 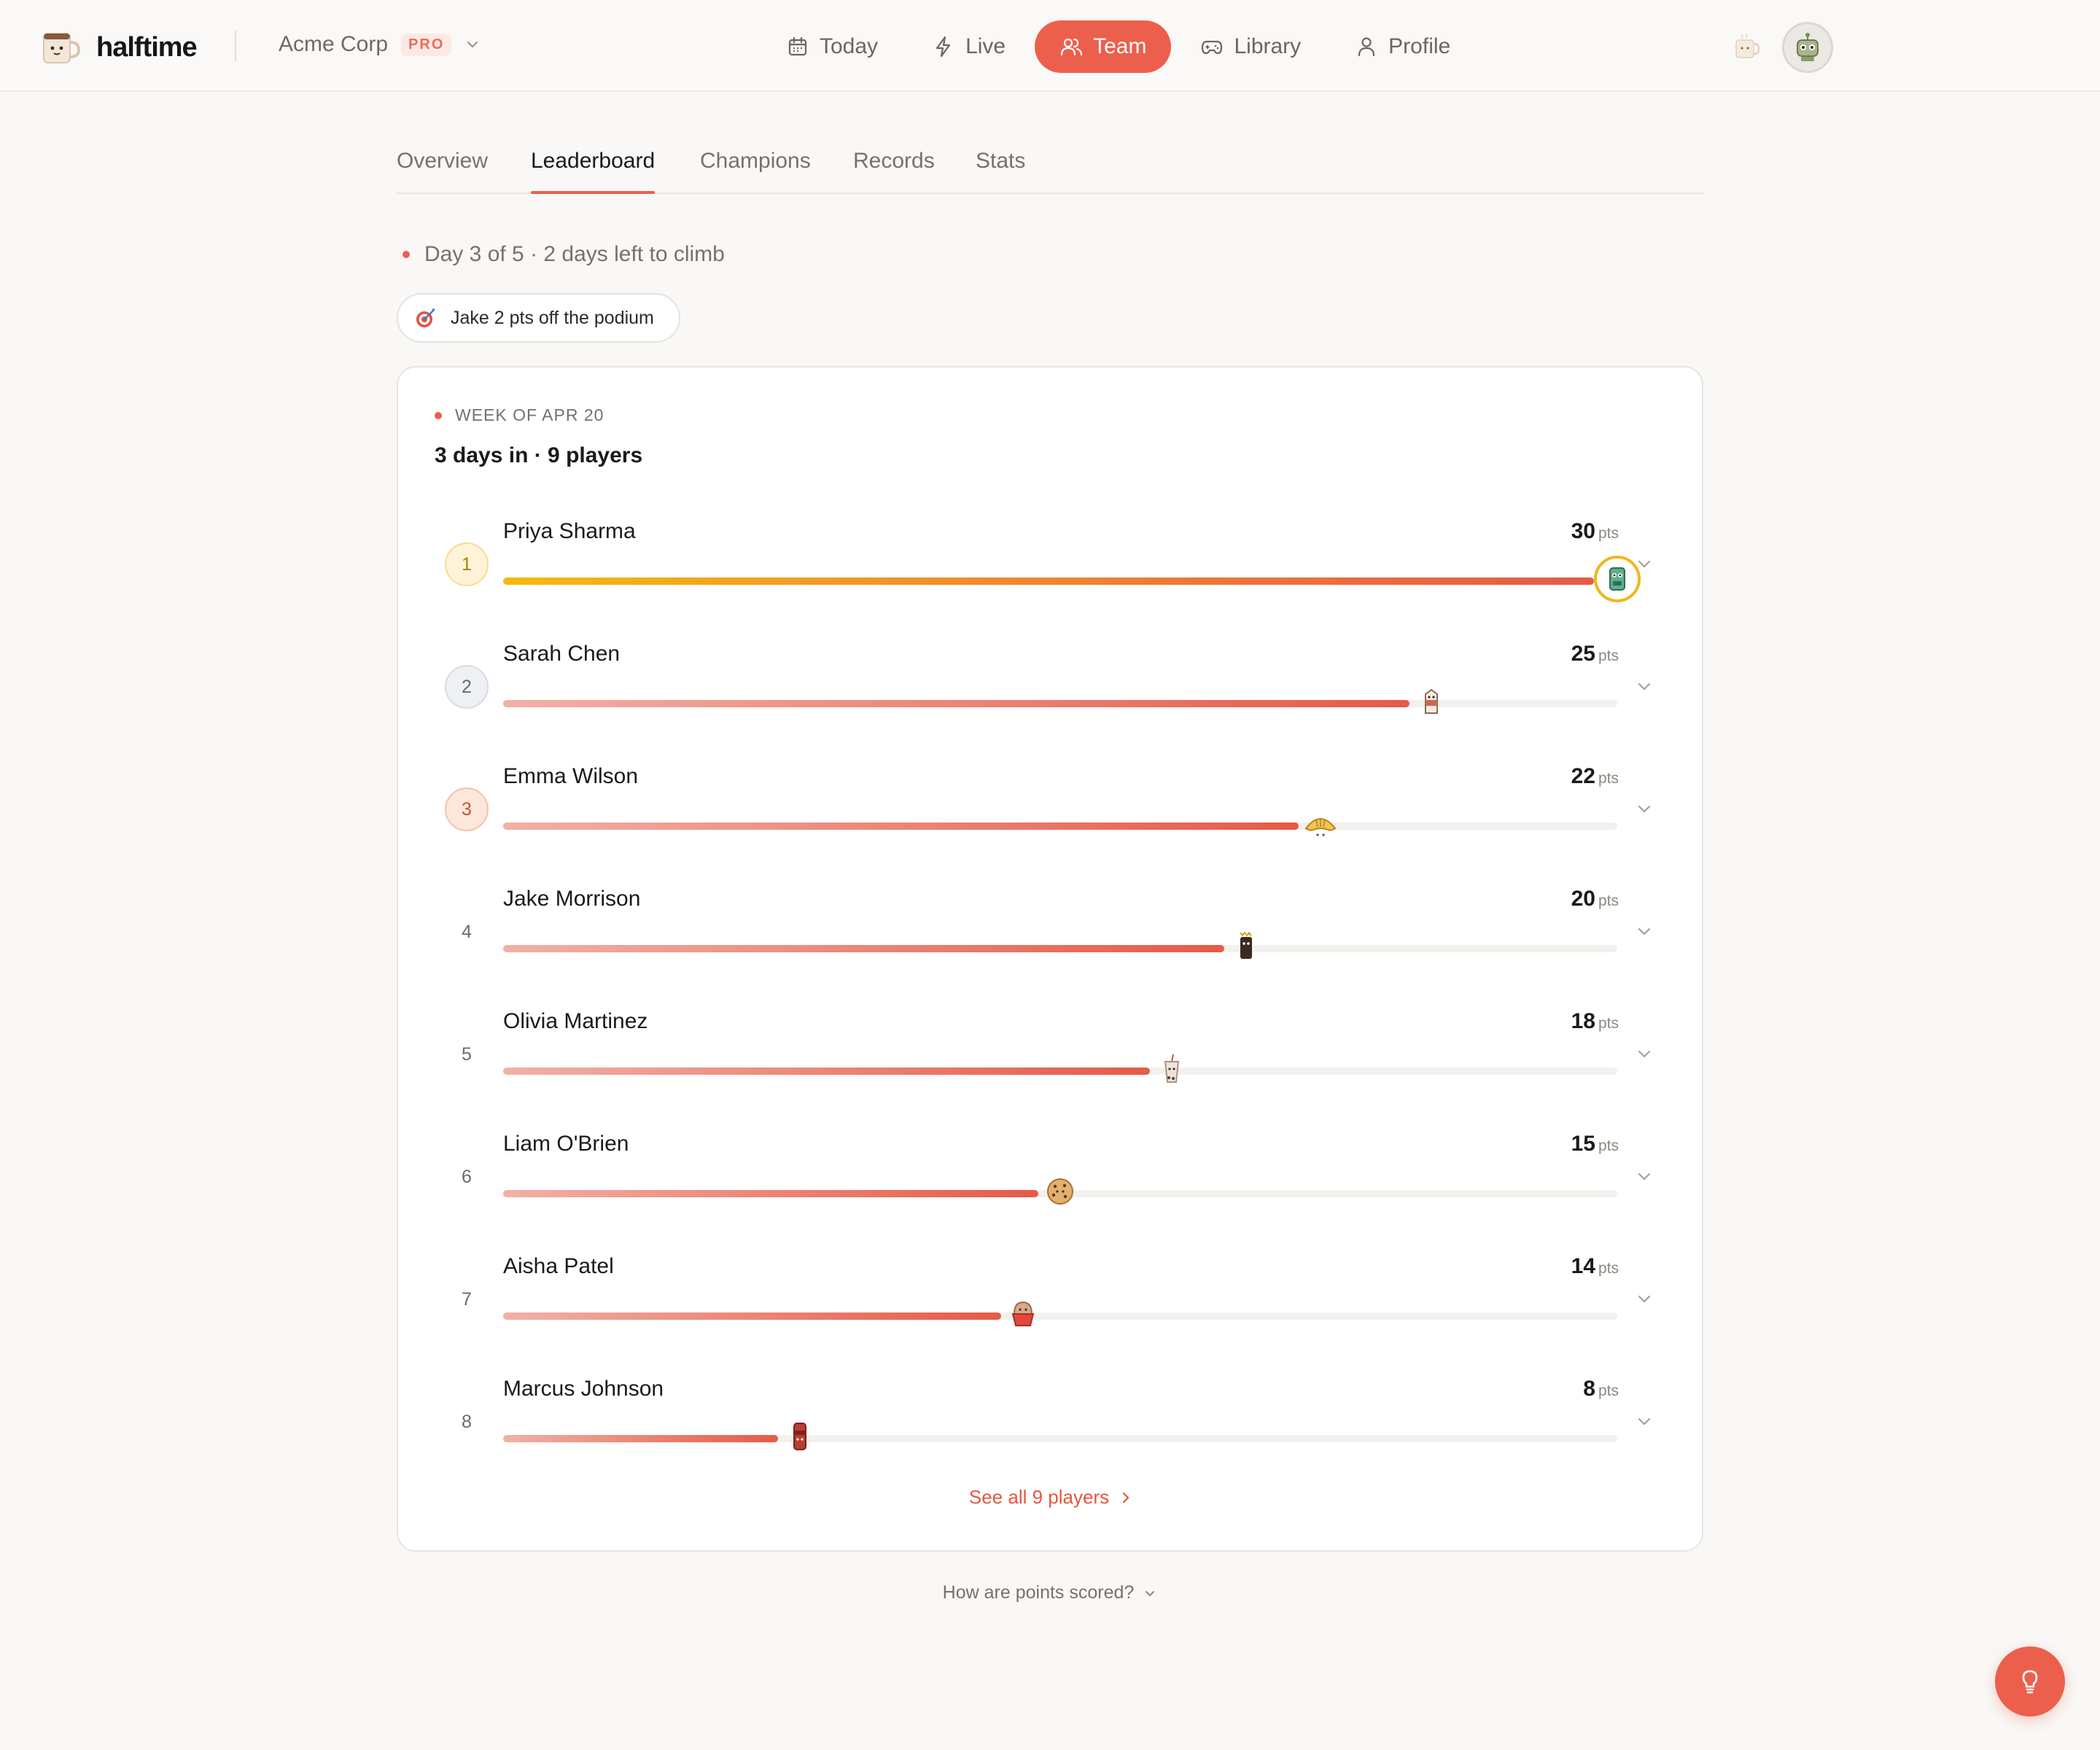 I want to click on tab-records: Records, so click(x=894, y=161).